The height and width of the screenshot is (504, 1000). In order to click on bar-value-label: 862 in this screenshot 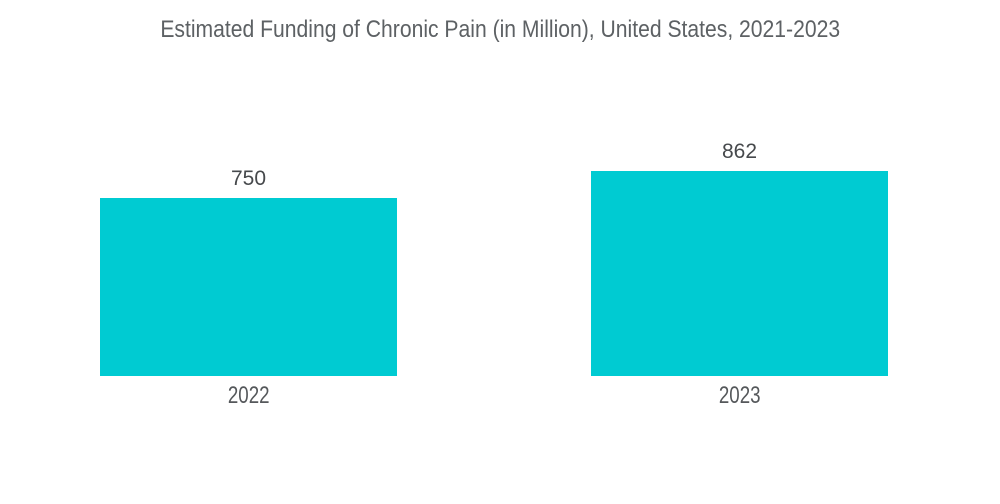, I will do `click(739, 151)`.